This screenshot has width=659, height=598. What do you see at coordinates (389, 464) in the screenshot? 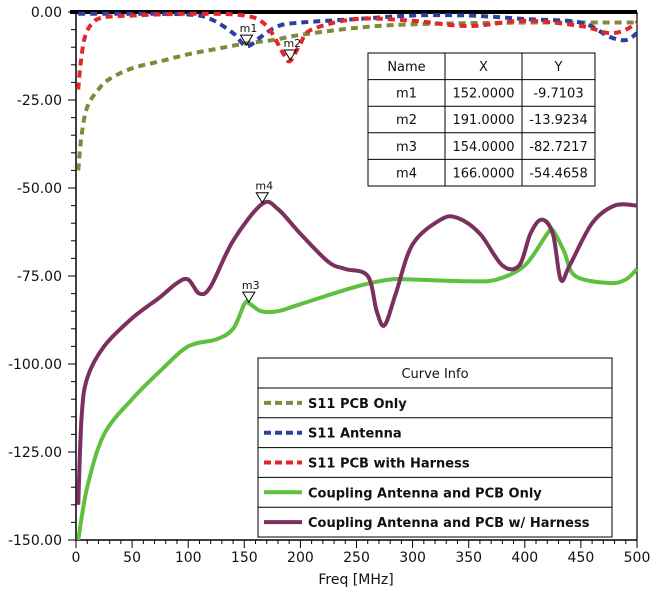
I see `legend-entry: S11 PCB with Harness` at bounding box center [389, 464].